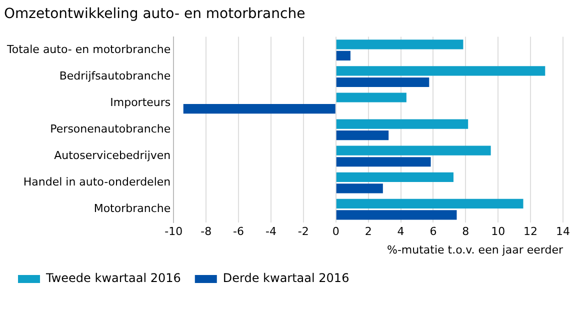  Describe the element at coordinates (286, 278) in the screenshot. I see `legend-label: Derde kwartaal 2016` at that location.